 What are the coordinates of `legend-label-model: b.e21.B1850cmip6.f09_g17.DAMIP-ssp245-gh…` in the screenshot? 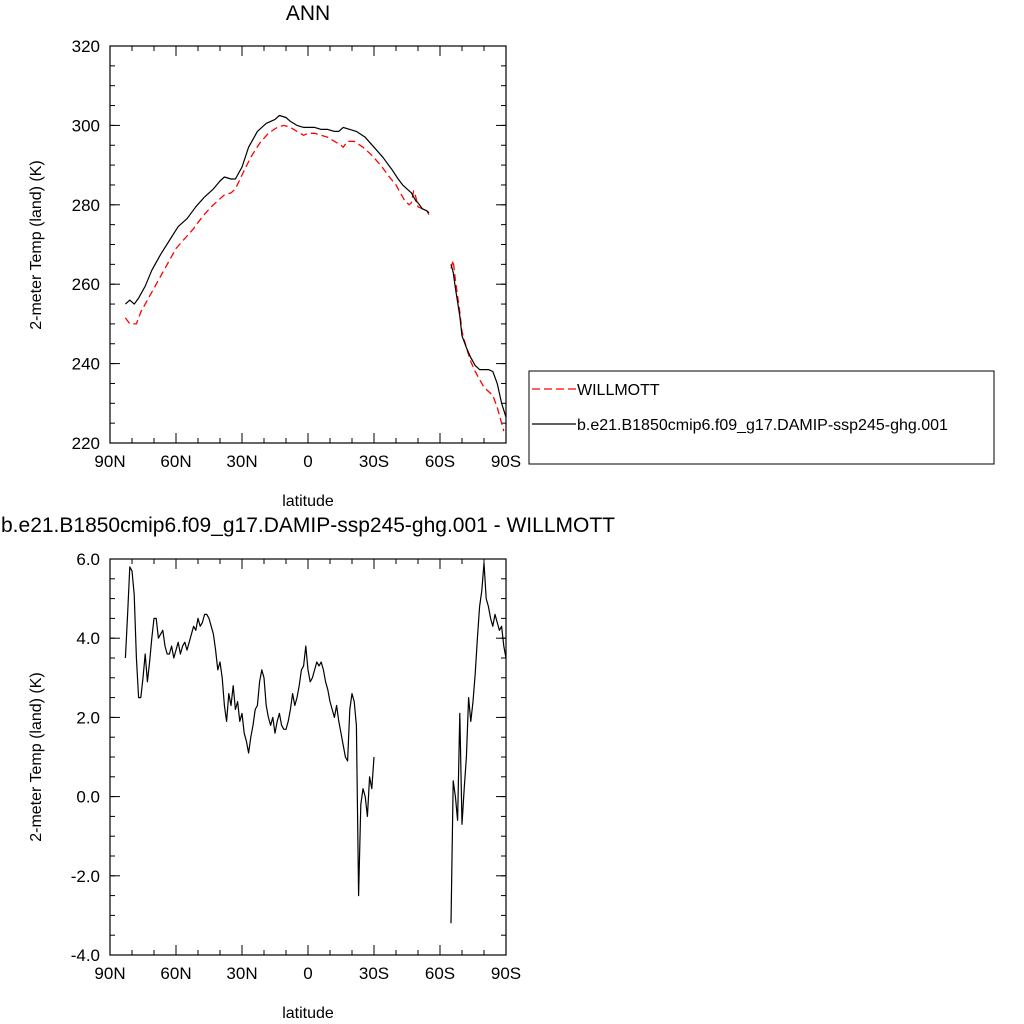 It's located at (762, 425).